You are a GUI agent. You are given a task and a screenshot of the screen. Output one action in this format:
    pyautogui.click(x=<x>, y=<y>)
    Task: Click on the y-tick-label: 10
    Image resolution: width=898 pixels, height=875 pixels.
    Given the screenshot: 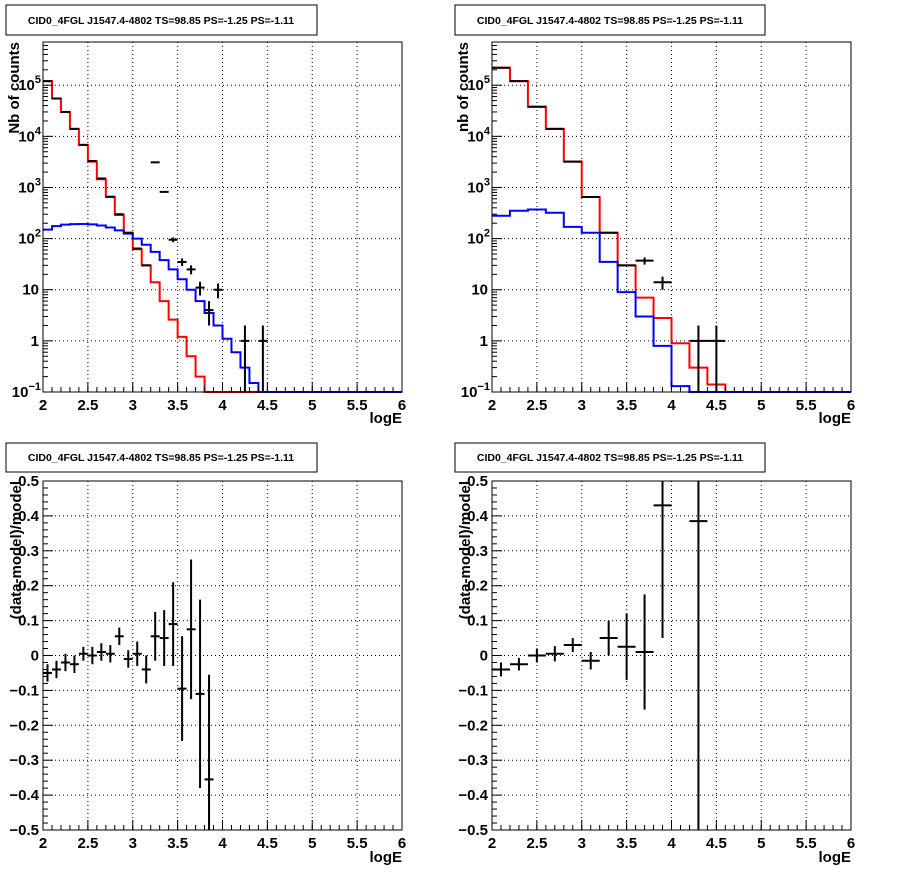 What is the action you would take?
    pyautogui.click(x=30, y=290)
    